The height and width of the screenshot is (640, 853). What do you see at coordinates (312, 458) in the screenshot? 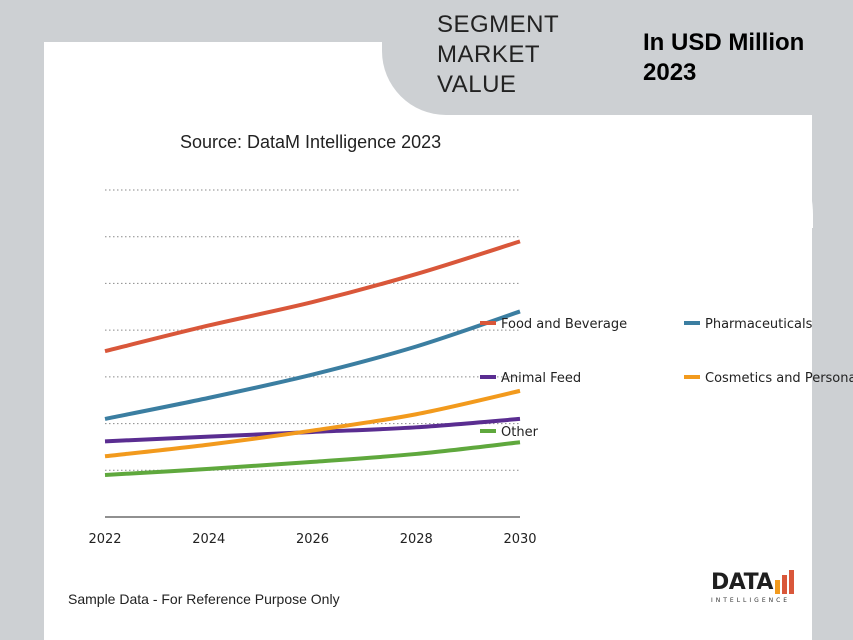
I see `series-line-other` at bounding box center [312, 458].